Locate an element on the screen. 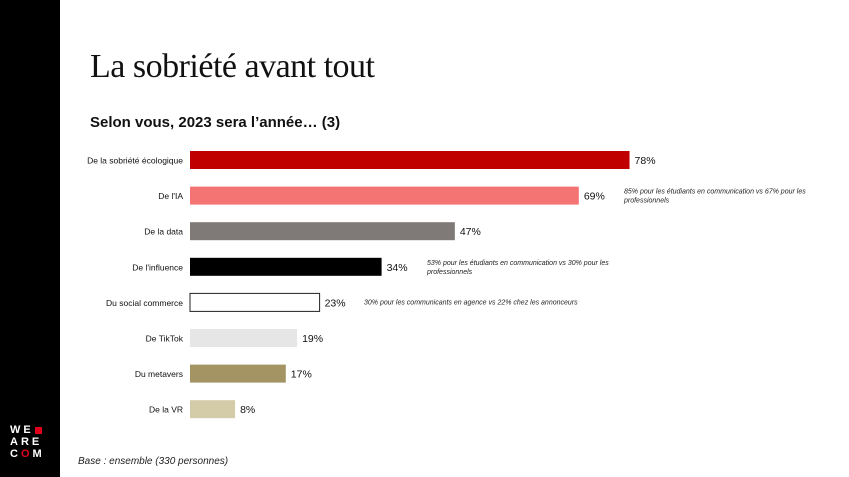  category-label: Du social commerce is located at coordinates (144, 303).